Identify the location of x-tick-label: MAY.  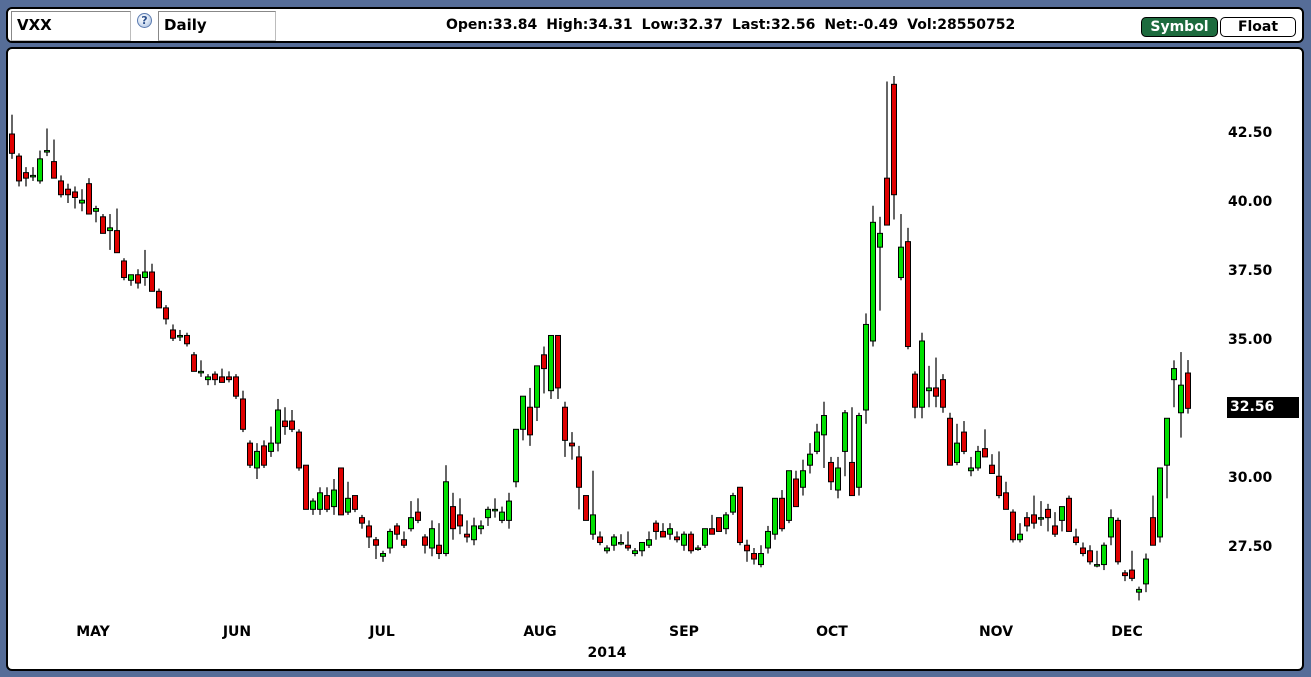
(93, 632).